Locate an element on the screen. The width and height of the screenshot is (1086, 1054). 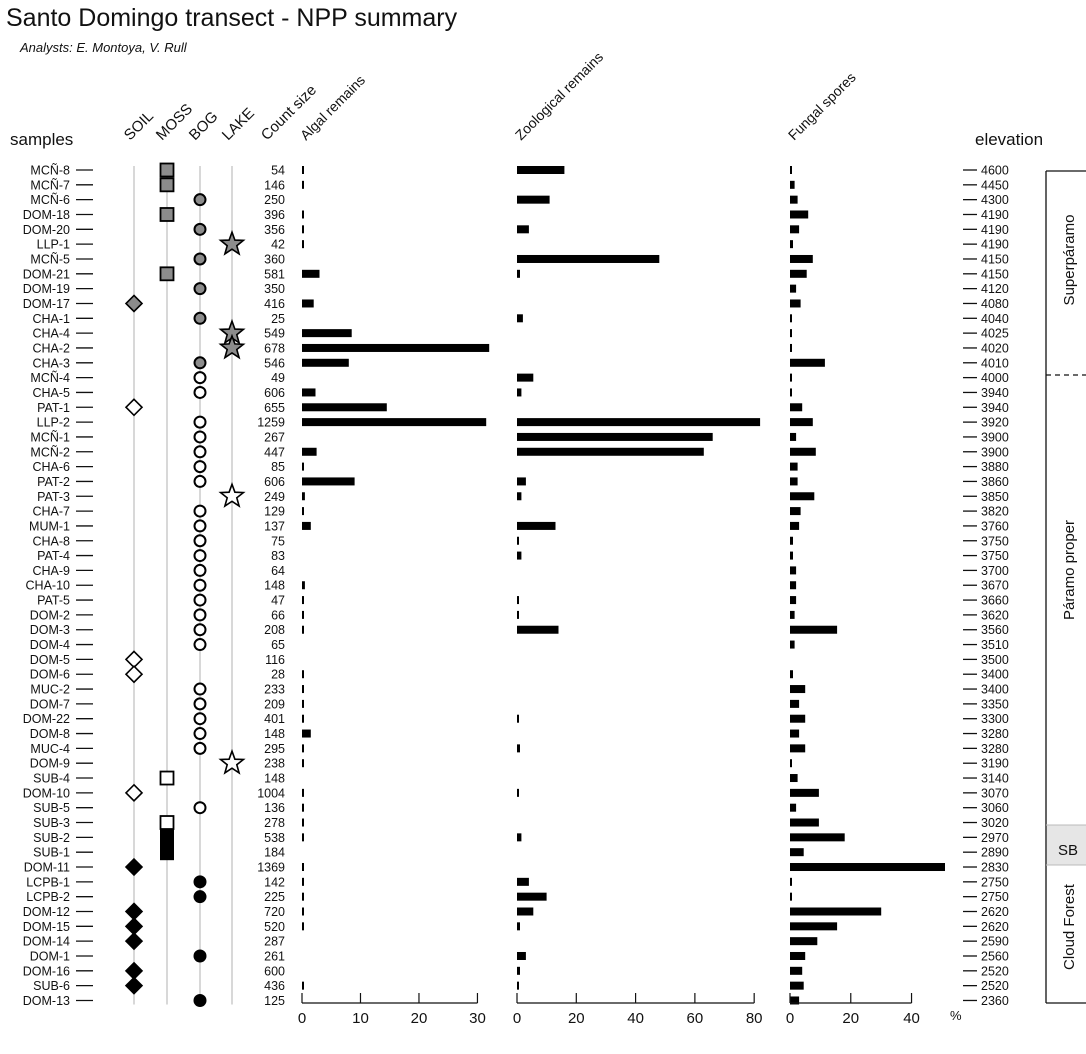
zoological-remains-tick-label: 40 is located at coordinates (635, 1018).